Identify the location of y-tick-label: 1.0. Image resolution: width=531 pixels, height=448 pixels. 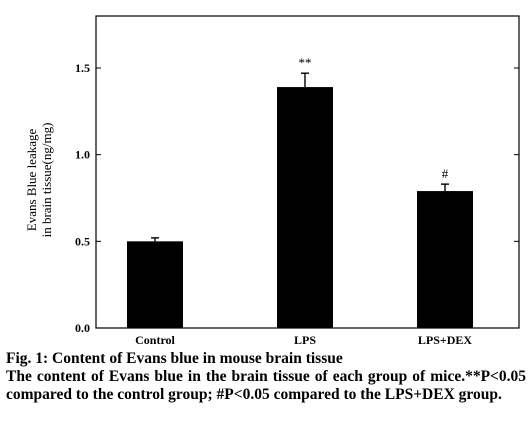
(82, 155).